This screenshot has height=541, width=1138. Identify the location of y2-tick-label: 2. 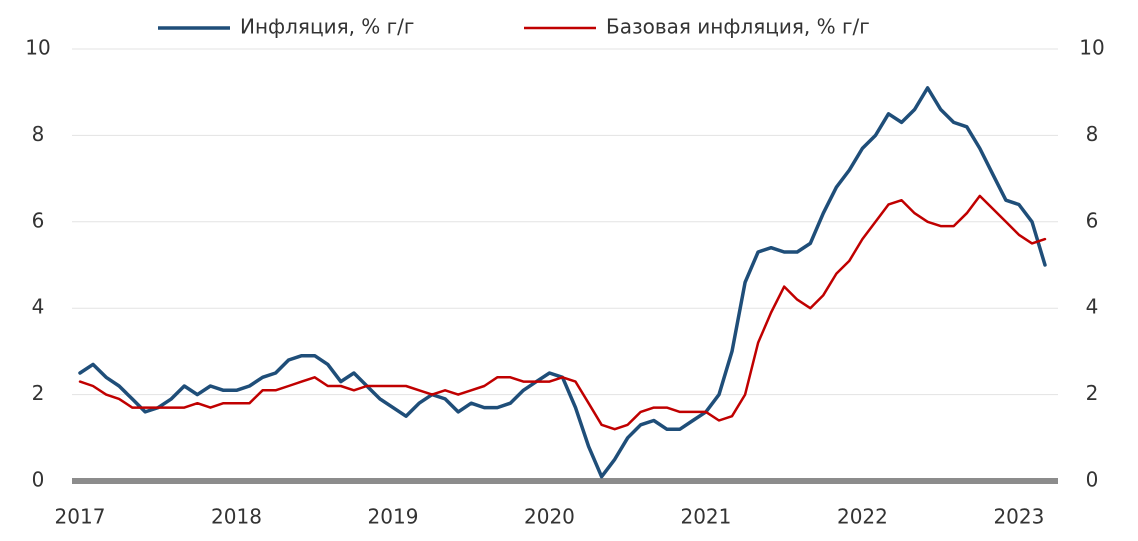
(1092, 393).